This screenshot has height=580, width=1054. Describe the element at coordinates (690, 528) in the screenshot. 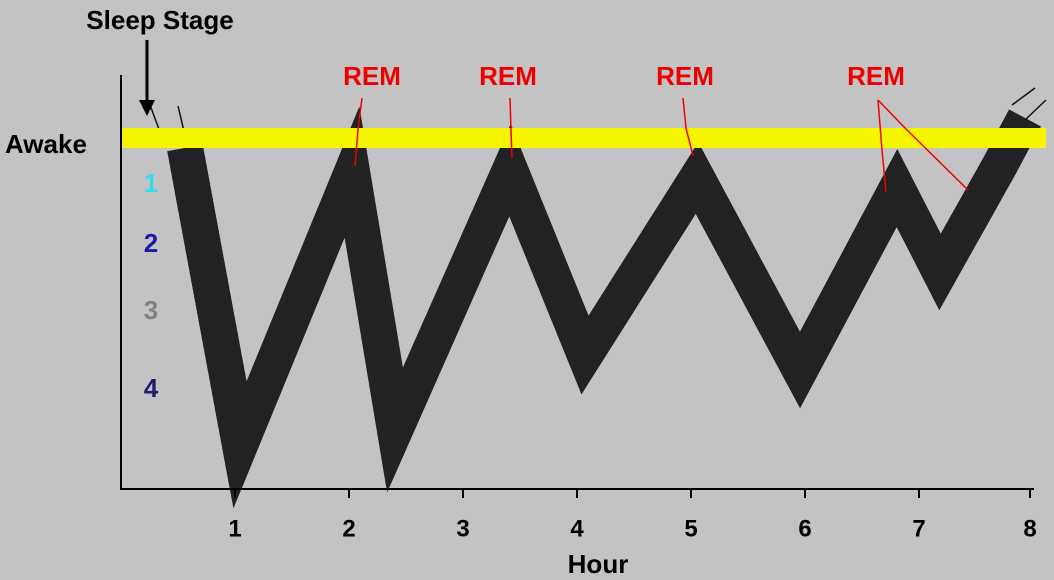

I see `x-tick-label: 5` at that location.